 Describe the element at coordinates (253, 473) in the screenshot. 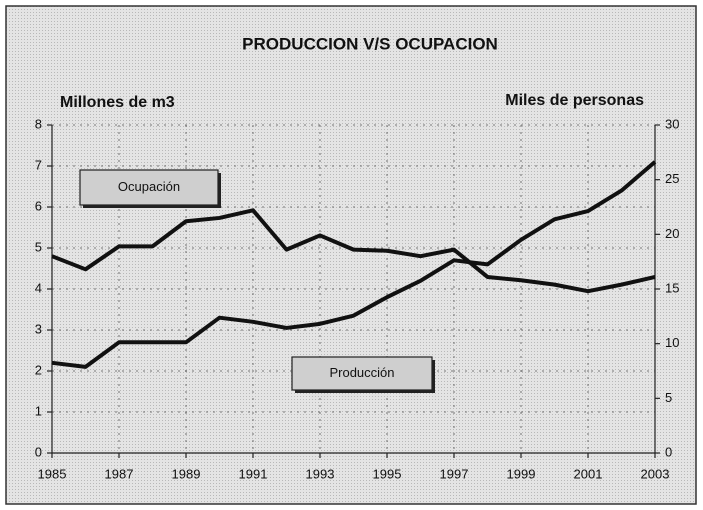

I see `x-tick-label: 1991` at that location.